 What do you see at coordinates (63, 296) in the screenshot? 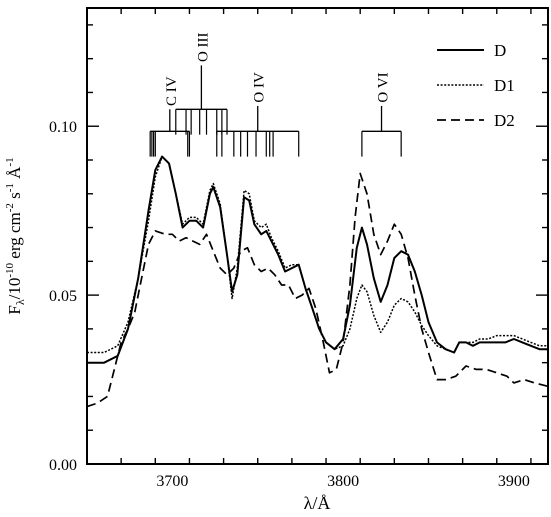
I see `y-tick-label: 0.05` at bounding box center [63, 296].